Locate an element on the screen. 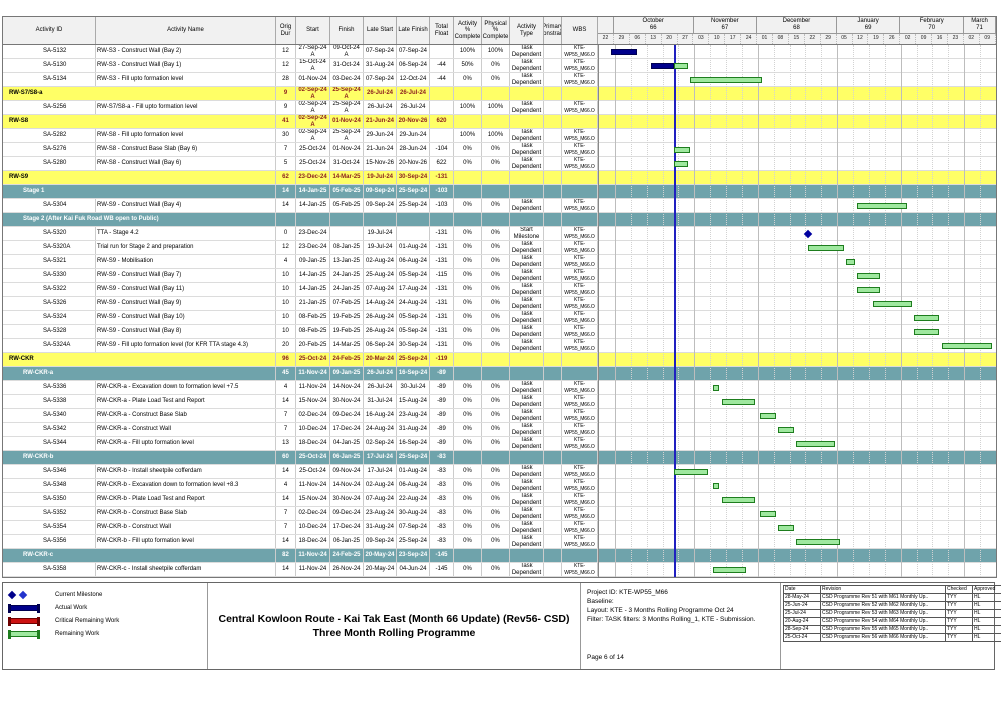  group-label-cell: RW-CKR is located at coordinates (139, 359).